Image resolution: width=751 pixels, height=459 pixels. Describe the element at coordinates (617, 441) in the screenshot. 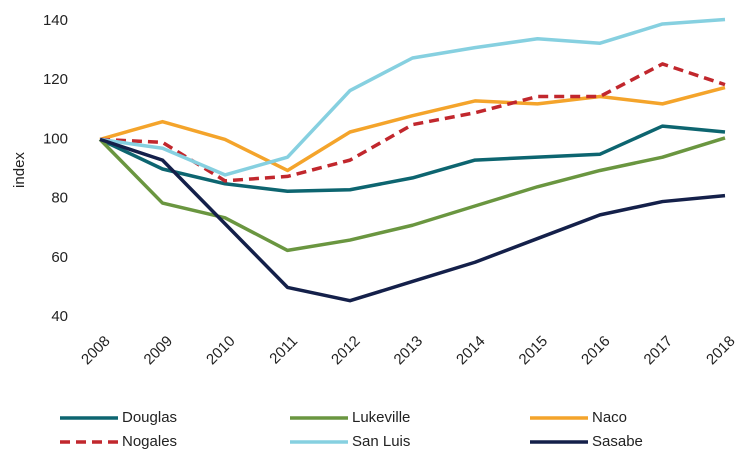

I see `legend-label: Sasabe` at that location.